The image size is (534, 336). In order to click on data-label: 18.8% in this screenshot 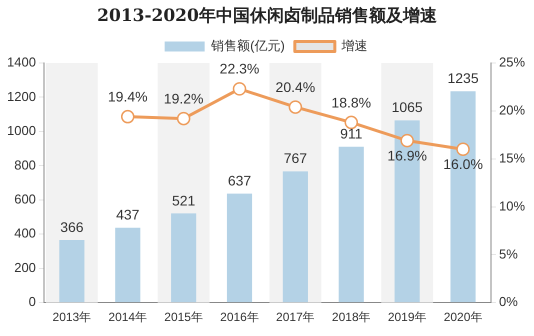, I will do `click(351, 102)`.